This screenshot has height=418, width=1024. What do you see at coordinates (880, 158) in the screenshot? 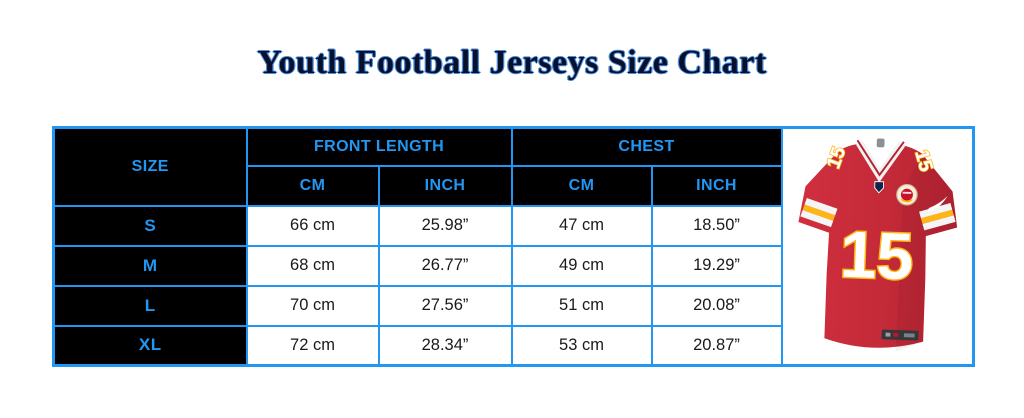
I see `jersey-collar-trim` at bounding box center [880, 158].